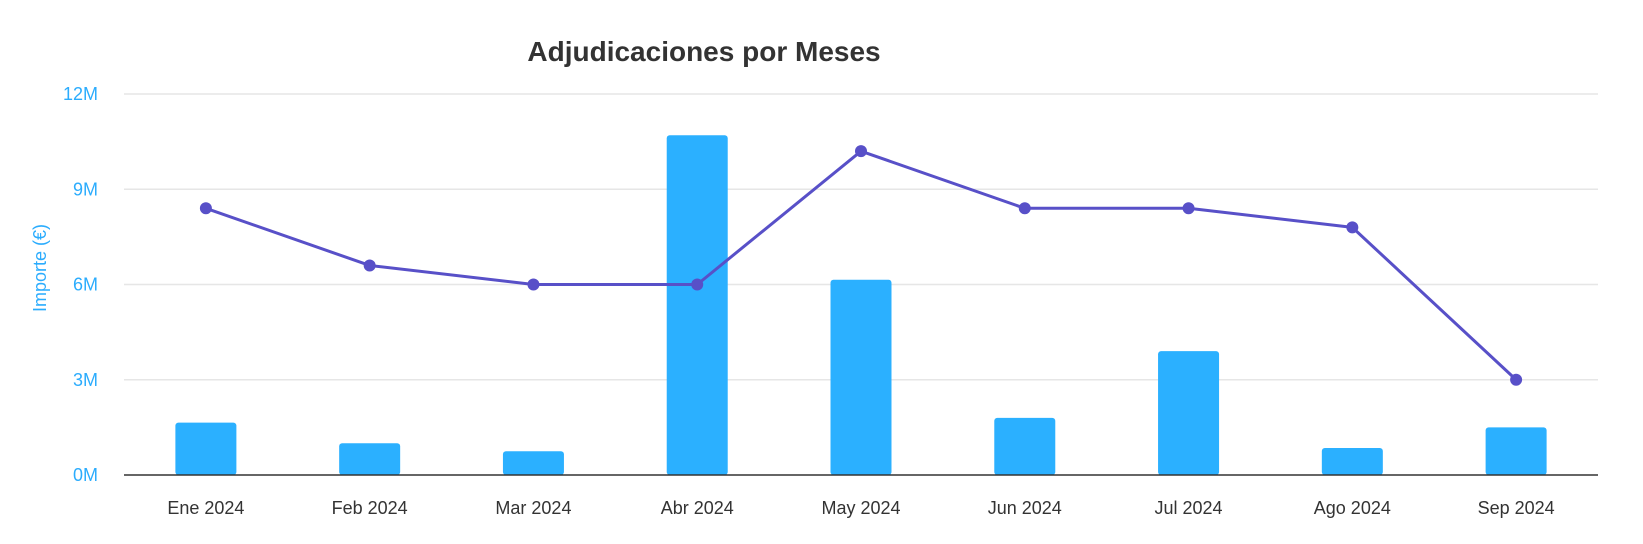 This screenshot has height=544, width=1643. I want to click on x-tick-label: Jun 2024, so click(1025, 508).